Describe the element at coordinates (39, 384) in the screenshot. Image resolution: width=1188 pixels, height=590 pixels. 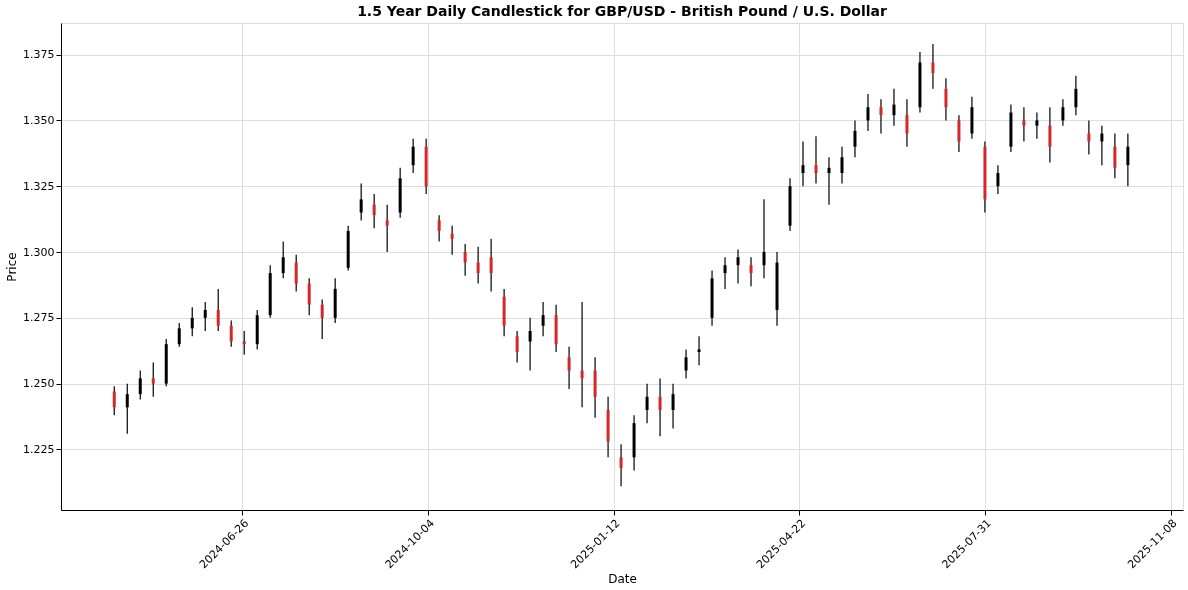
I see `y-tick-label: 1.250` at that location.